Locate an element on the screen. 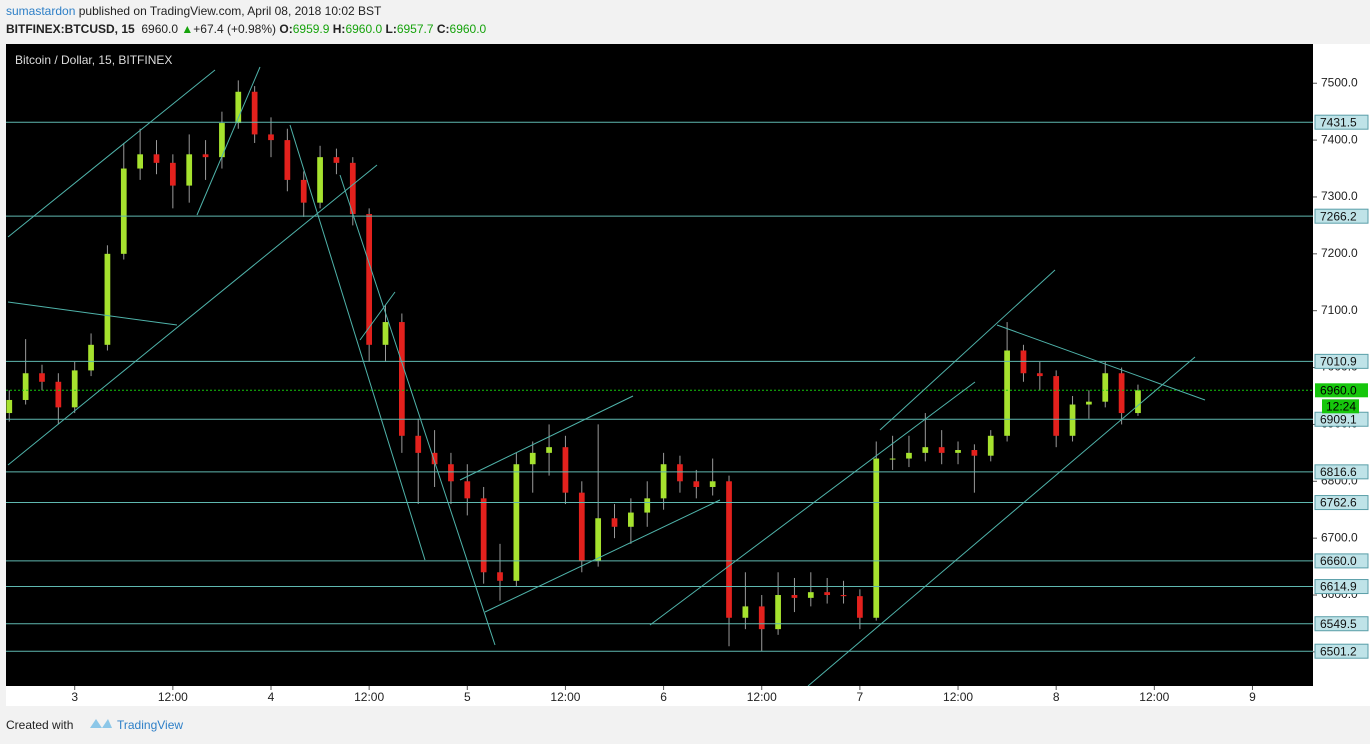 The width and height of the screenshot is (1370, 744). level-label: 7431.5 is located at coordinates (1338, 122).